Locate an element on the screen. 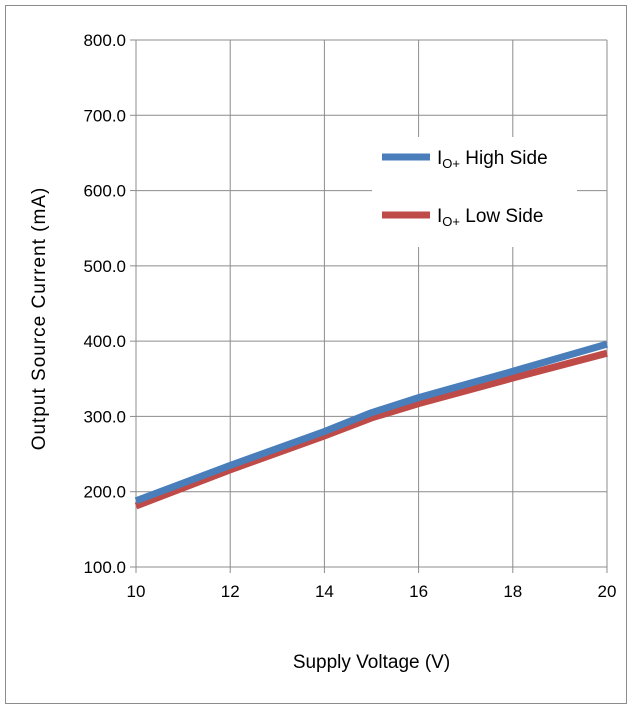 The height and width of the screenshot is (709, 632). legend-label-0: IO+ High Side is located at coordinates (492, 159).